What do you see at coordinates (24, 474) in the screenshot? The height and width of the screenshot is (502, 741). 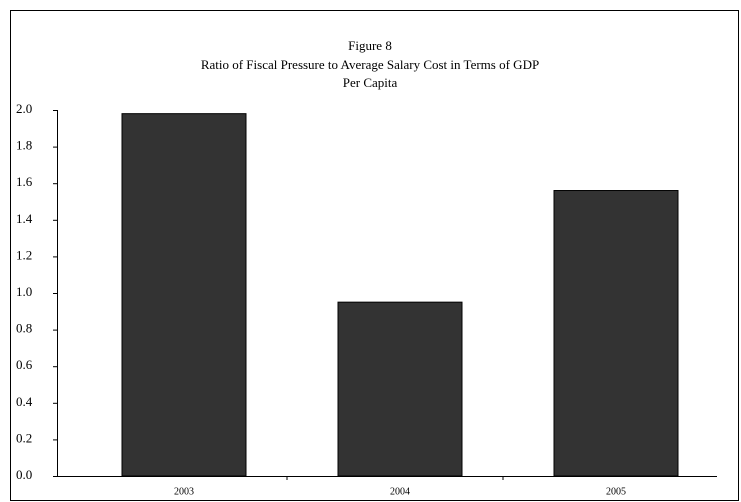 I see `y-tick-label: 0.0` at bounding box center [24, 474].